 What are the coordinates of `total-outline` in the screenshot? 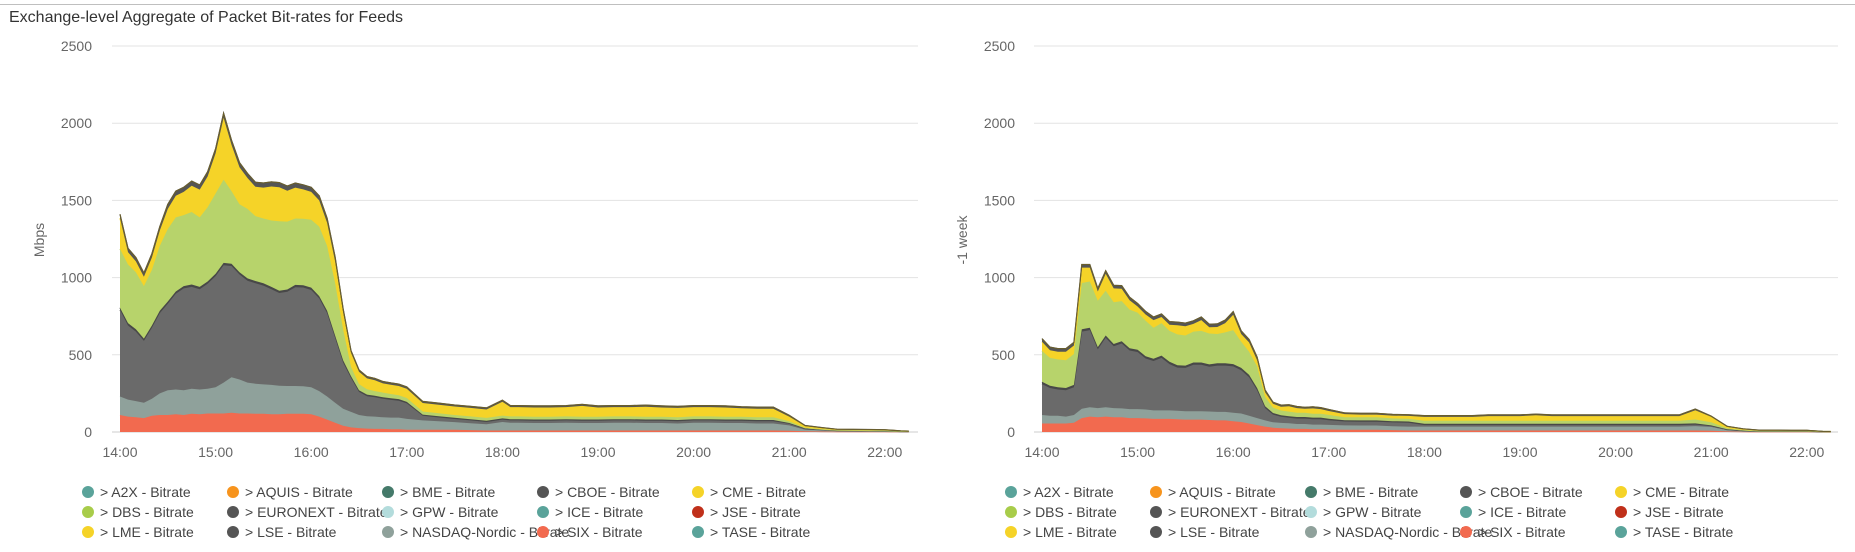 It's located at (1436, 348).